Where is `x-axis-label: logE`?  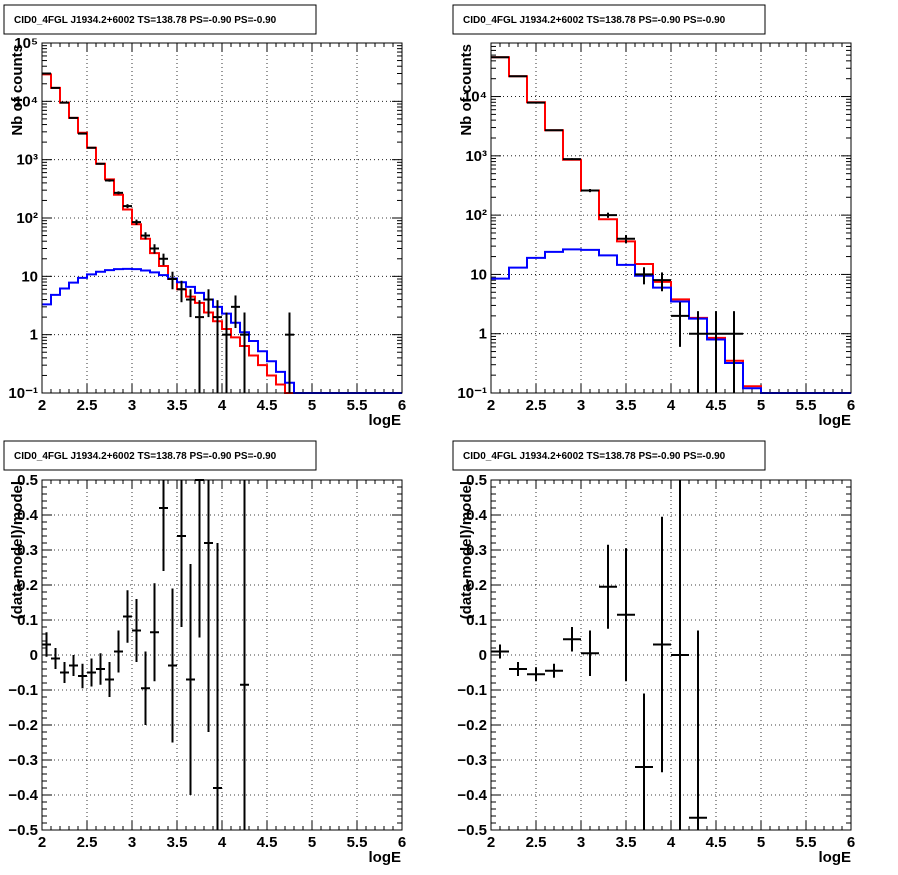 x-axis-label: logE is located at coordinates (835, 420).